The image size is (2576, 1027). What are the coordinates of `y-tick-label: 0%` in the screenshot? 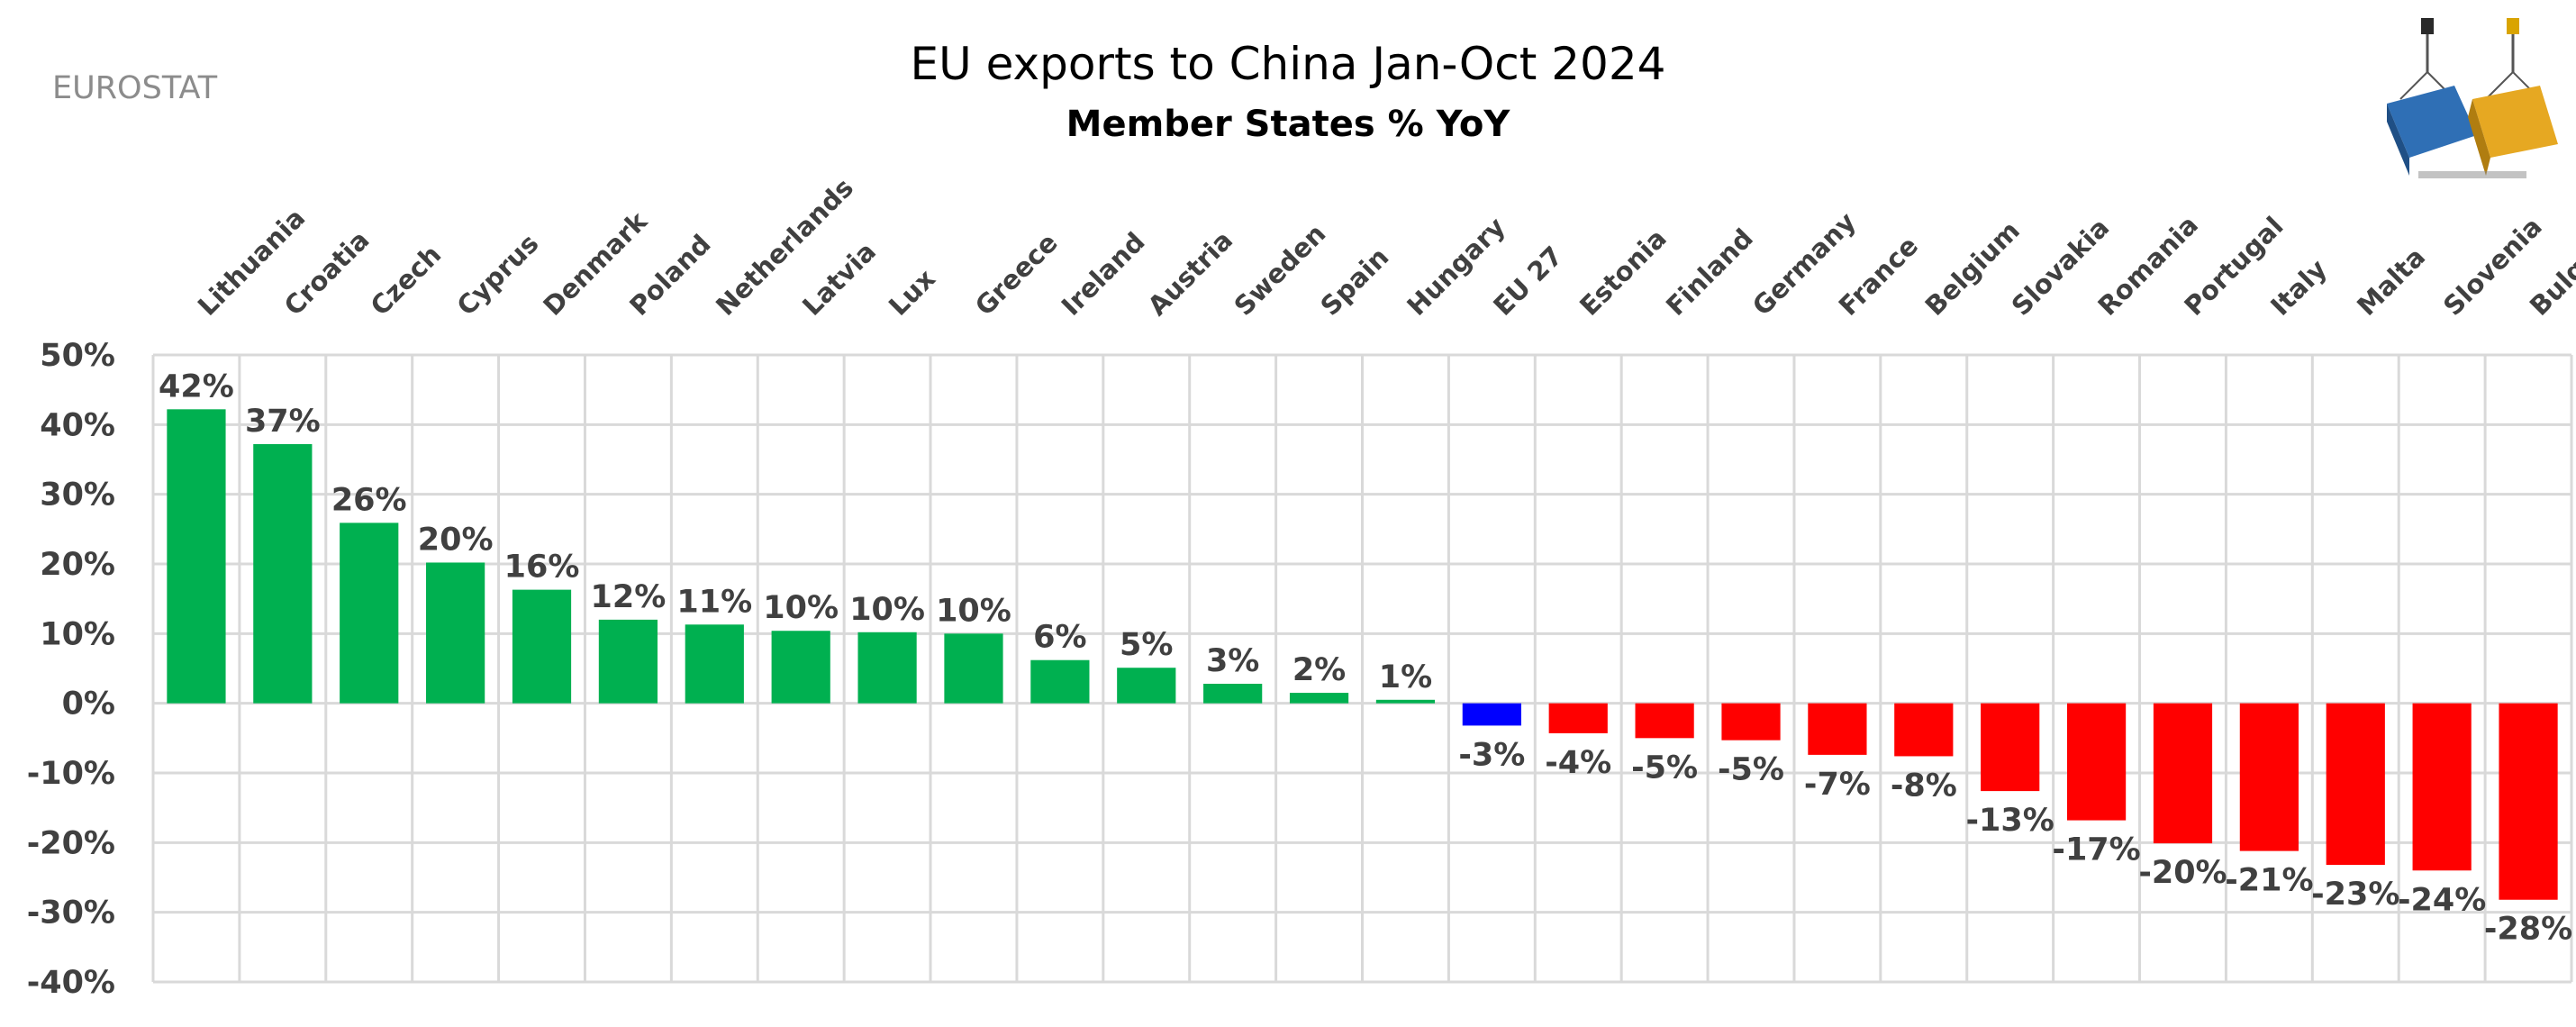 It's located at (88, 704).